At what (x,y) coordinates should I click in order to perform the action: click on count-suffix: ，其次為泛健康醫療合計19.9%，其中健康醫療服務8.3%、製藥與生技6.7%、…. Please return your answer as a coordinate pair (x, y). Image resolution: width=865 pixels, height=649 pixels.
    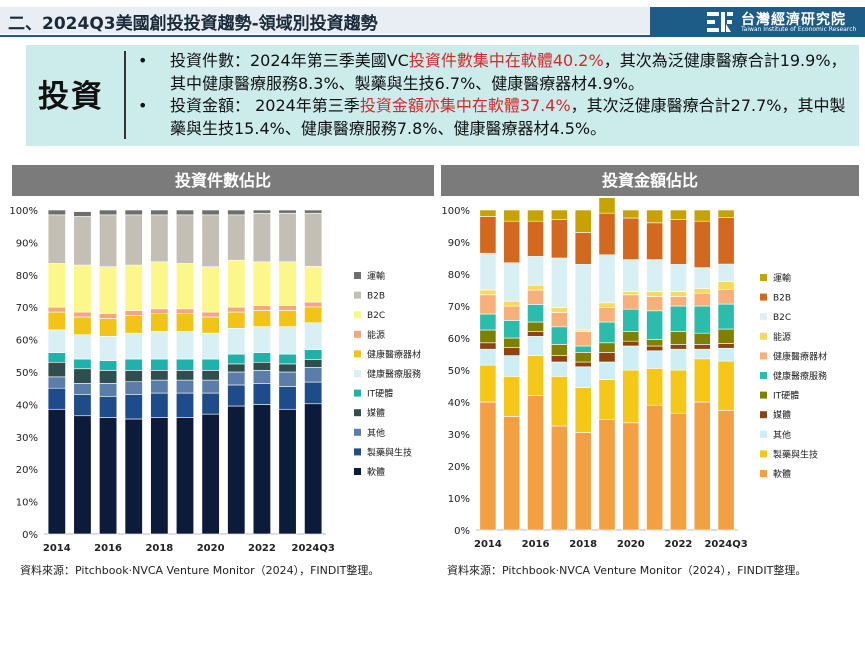
    Looking at the image, I should click on (508, 72).